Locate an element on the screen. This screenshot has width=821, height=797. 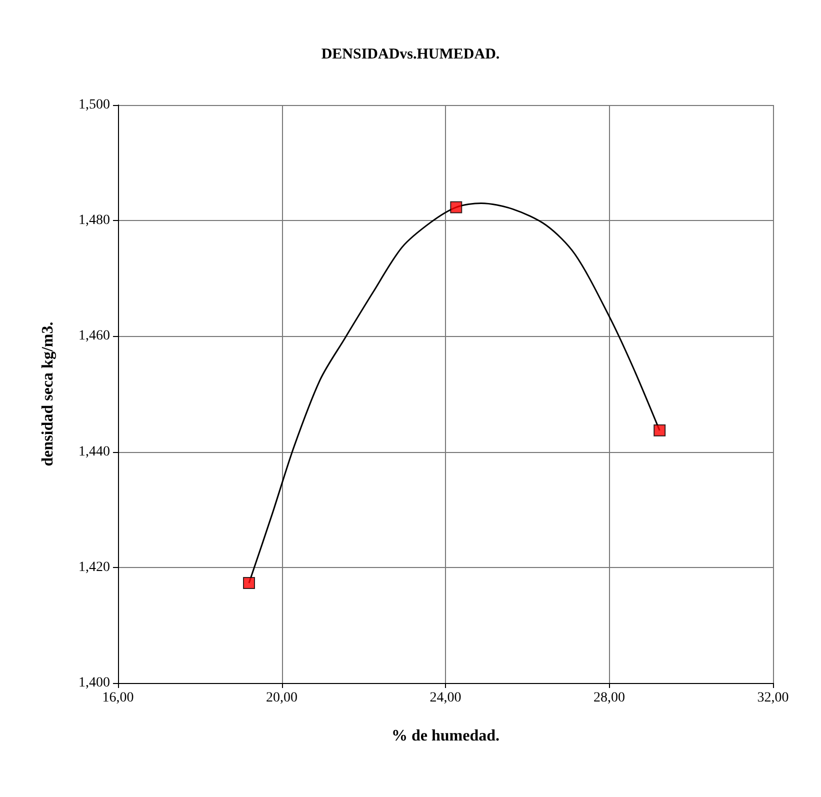
x-tick-label: 32,00 is located at coordinates (773, 698).